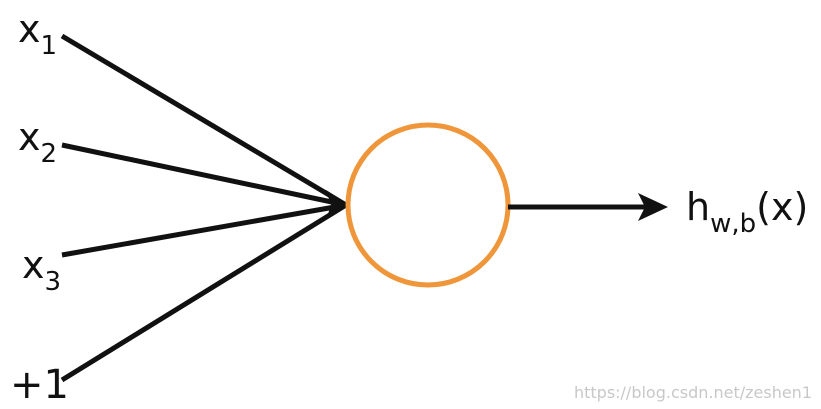 This screenshot has width=821, height=409. What do you see at coordinates (41, 270) in the screenshot?
I see `input-label-x3: x3` at bounding box center [41, 270].